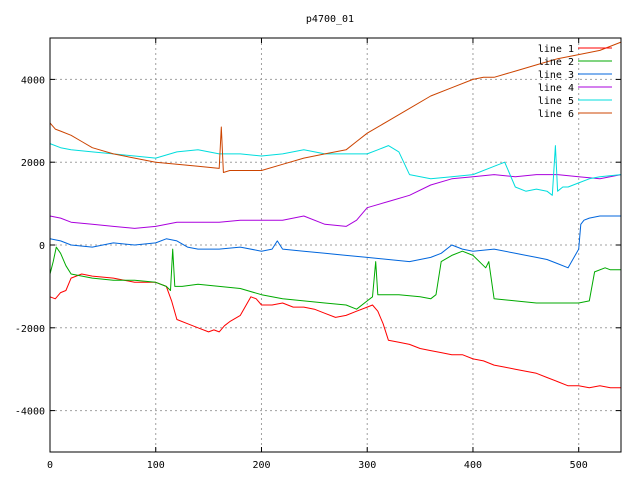  What do you see at coordinates (556, 75) in the screenshot?
I see `legend-label: line 3` at bounding box center [556, 75].